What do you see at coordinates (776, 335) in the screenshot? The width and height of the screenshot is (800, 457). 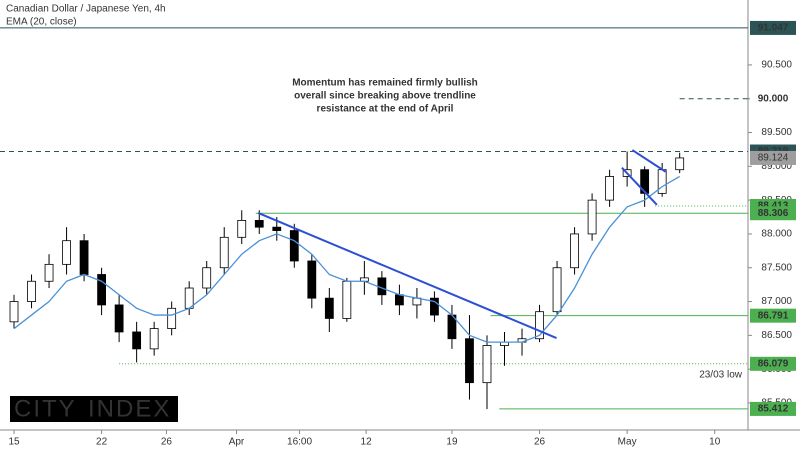 I see `y-tick-label: 86.500` at bounding box center [776, 335].